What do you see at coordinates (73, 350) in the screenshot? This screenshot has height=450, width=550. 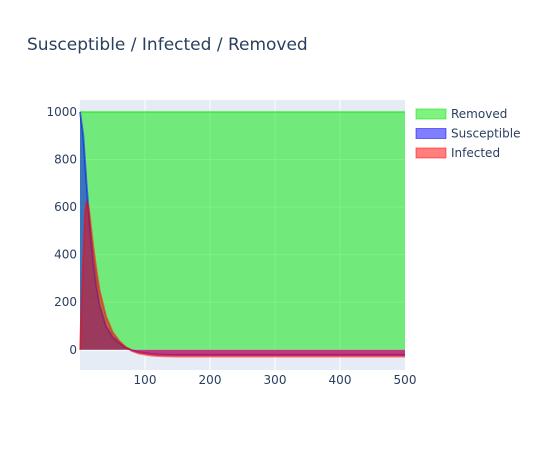 I see `y-tick-label: 0` at bounding box center [73, 350].